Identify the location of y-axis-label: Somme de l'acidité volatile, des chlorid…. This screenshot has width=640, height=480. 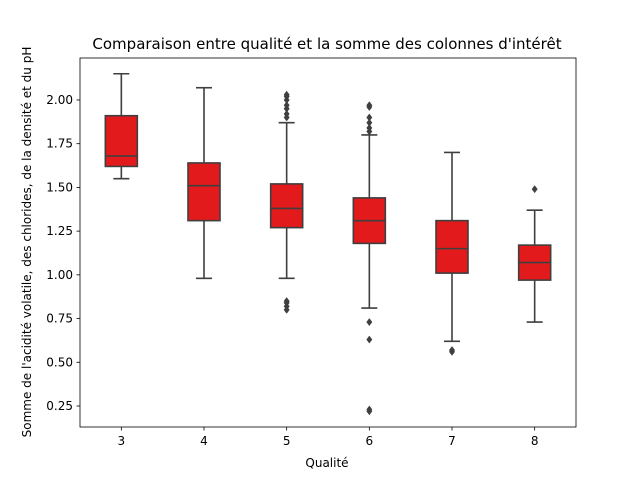
(27, 242).